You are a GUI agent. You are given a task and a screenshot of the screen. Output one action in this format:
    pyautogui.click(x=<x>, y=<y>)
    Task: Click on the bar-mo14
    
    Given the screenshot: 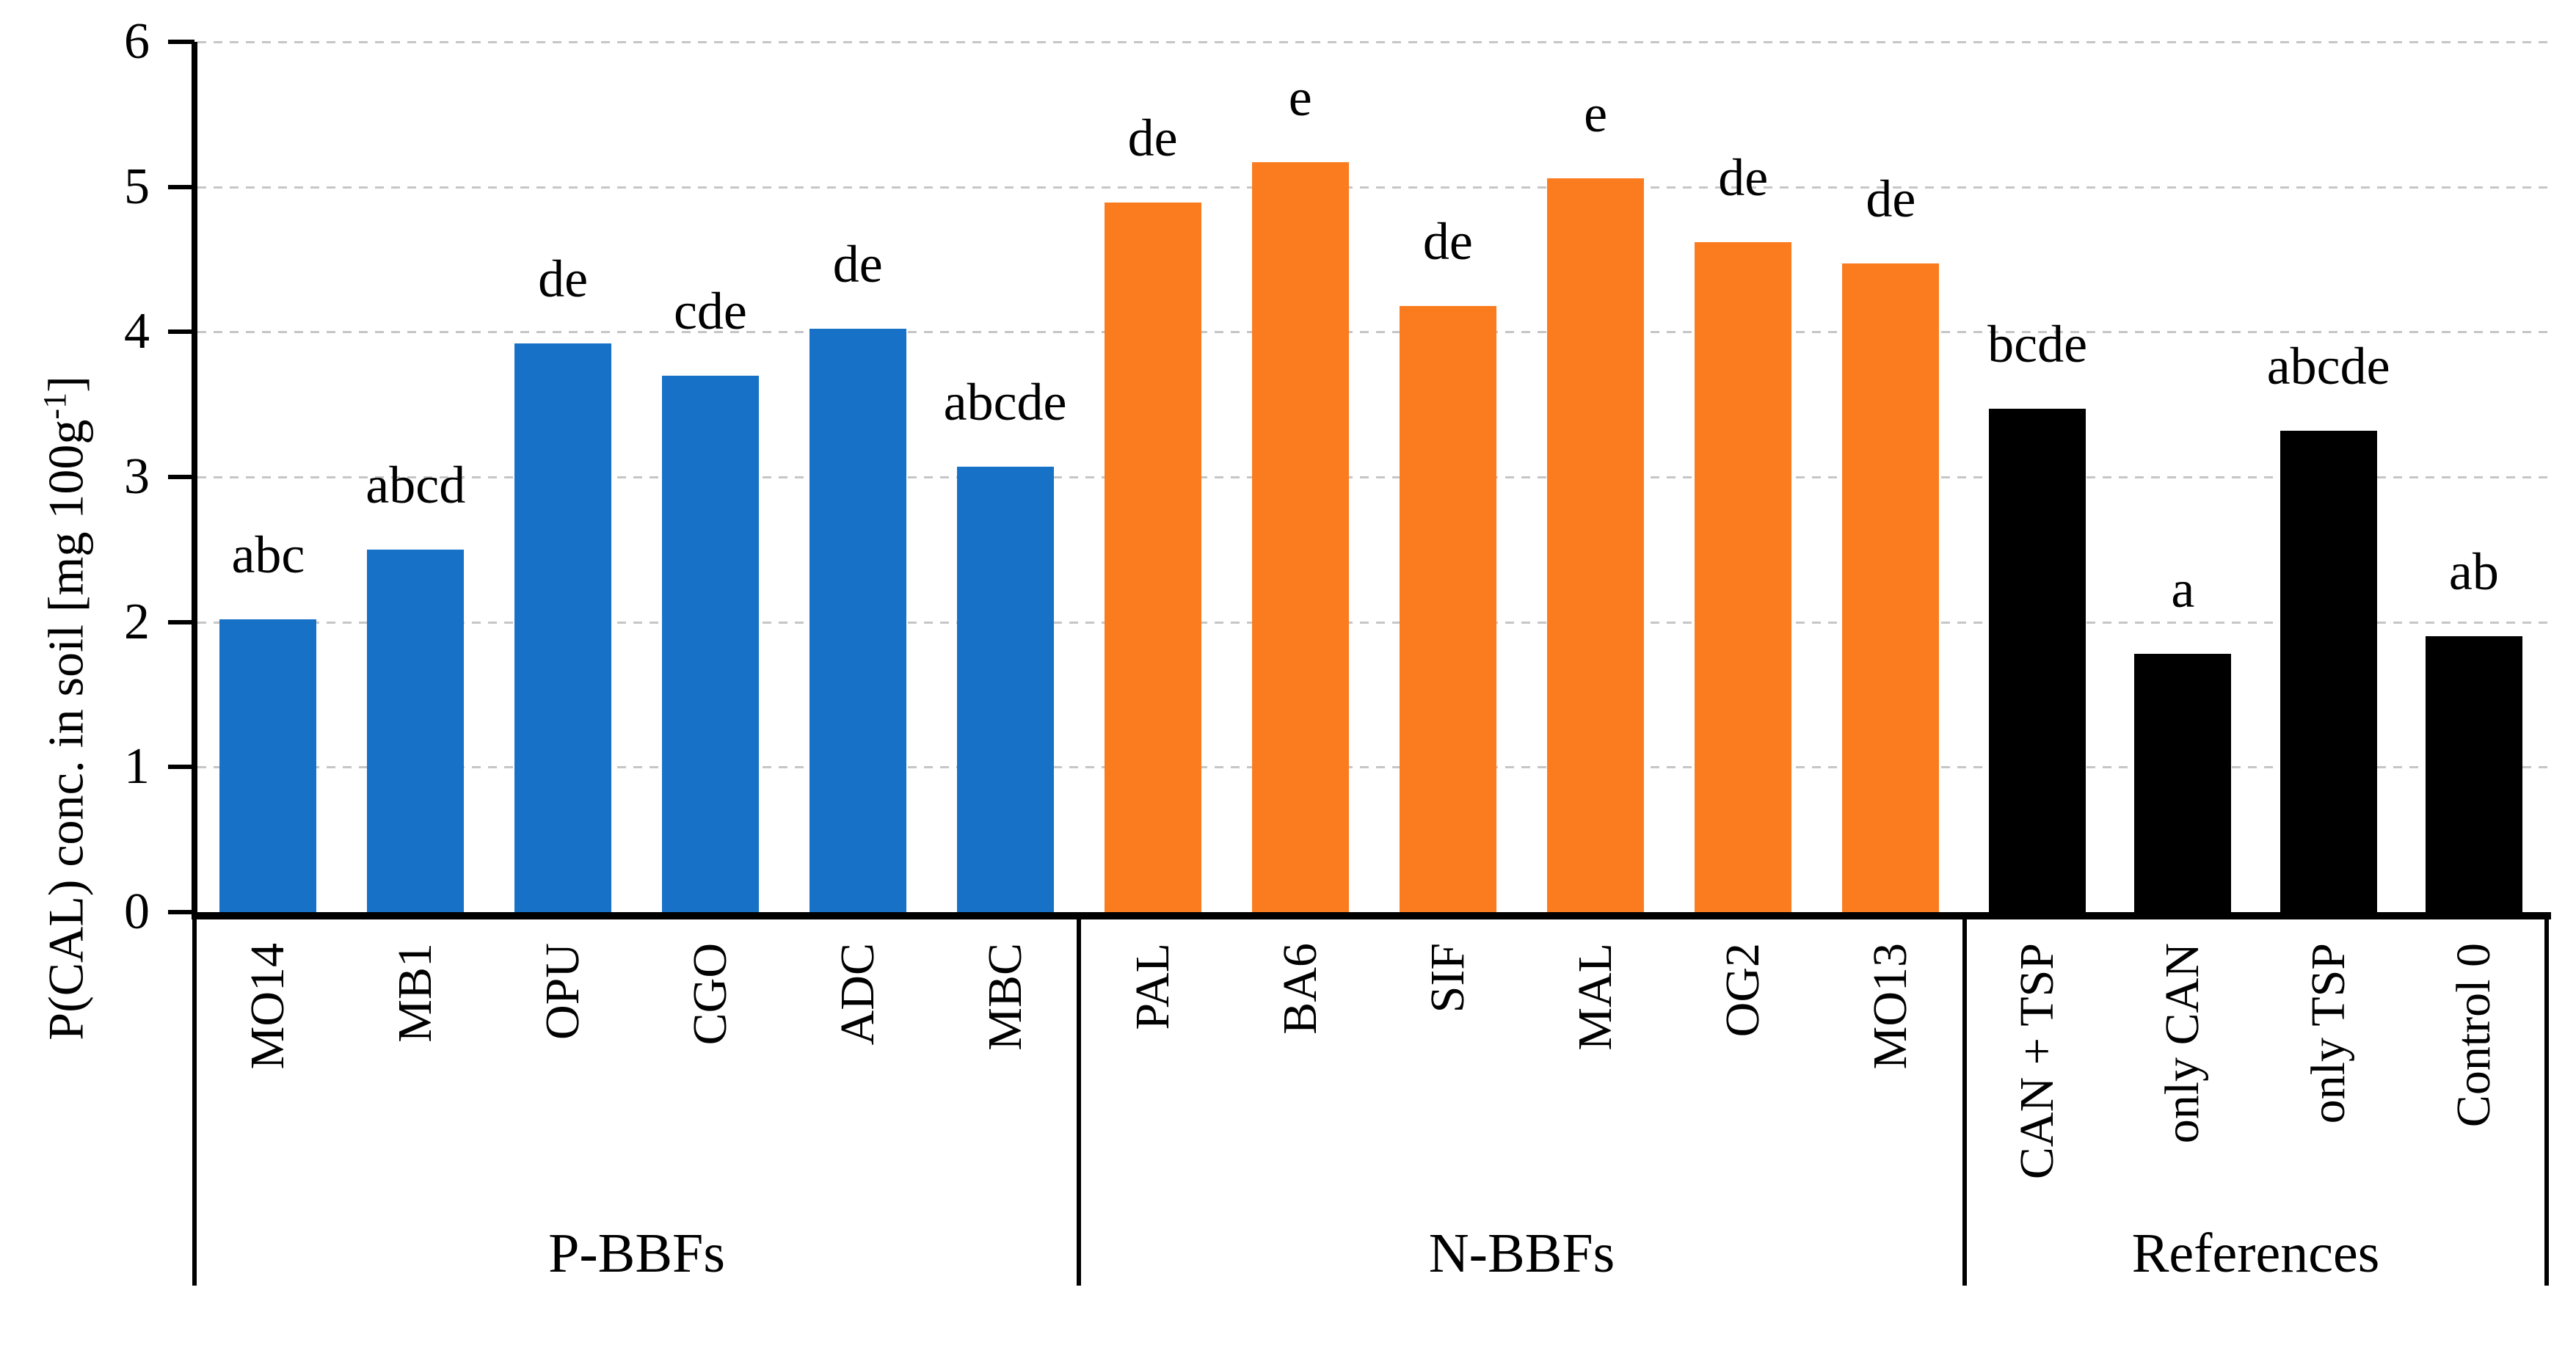 What is the action you would take?
    pyautogui.click(x=268, y=767)
    